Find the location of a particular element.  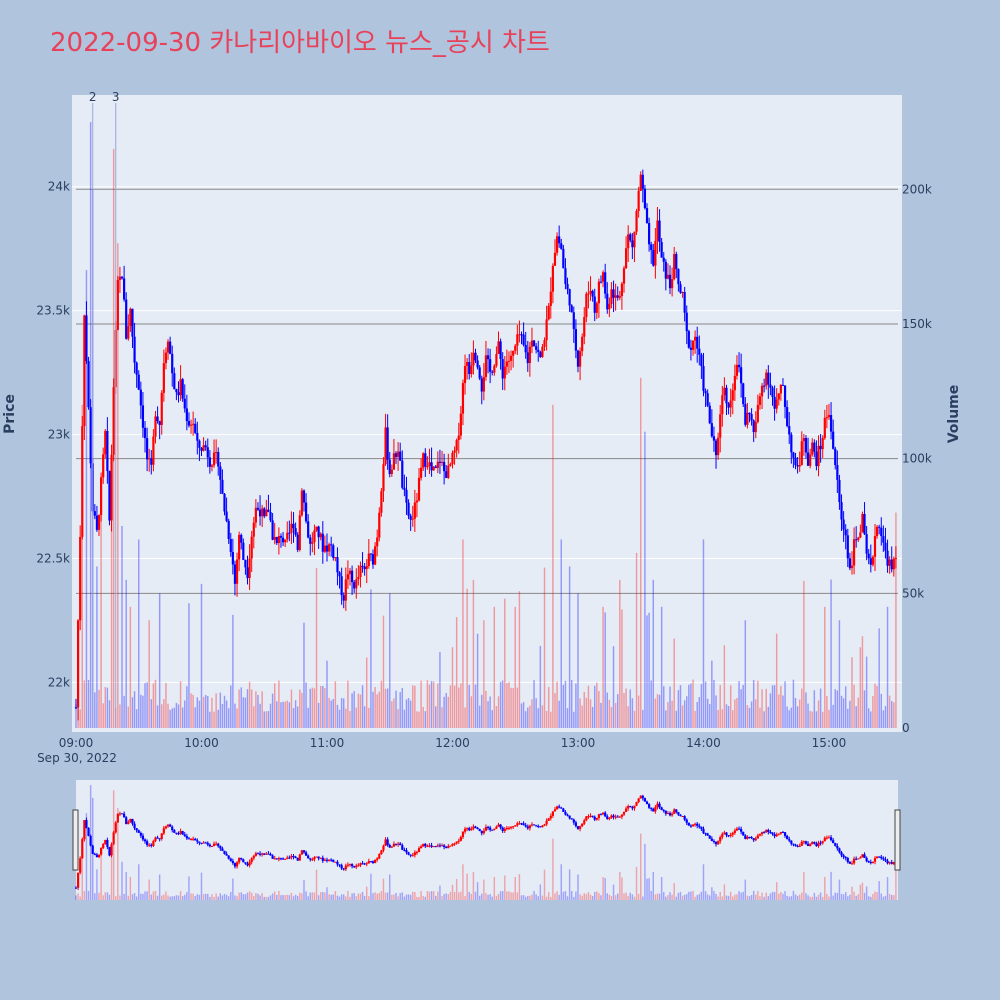

volume-tick-label: 50k is located at coordinates (913, 593).